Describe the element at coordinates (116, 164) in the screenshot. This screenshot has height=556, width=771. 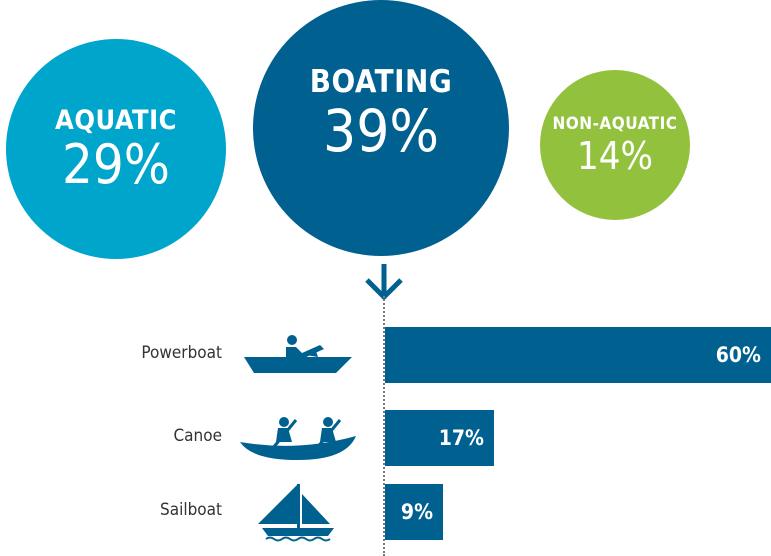
I see `aquatic-value: 29%` at that location.